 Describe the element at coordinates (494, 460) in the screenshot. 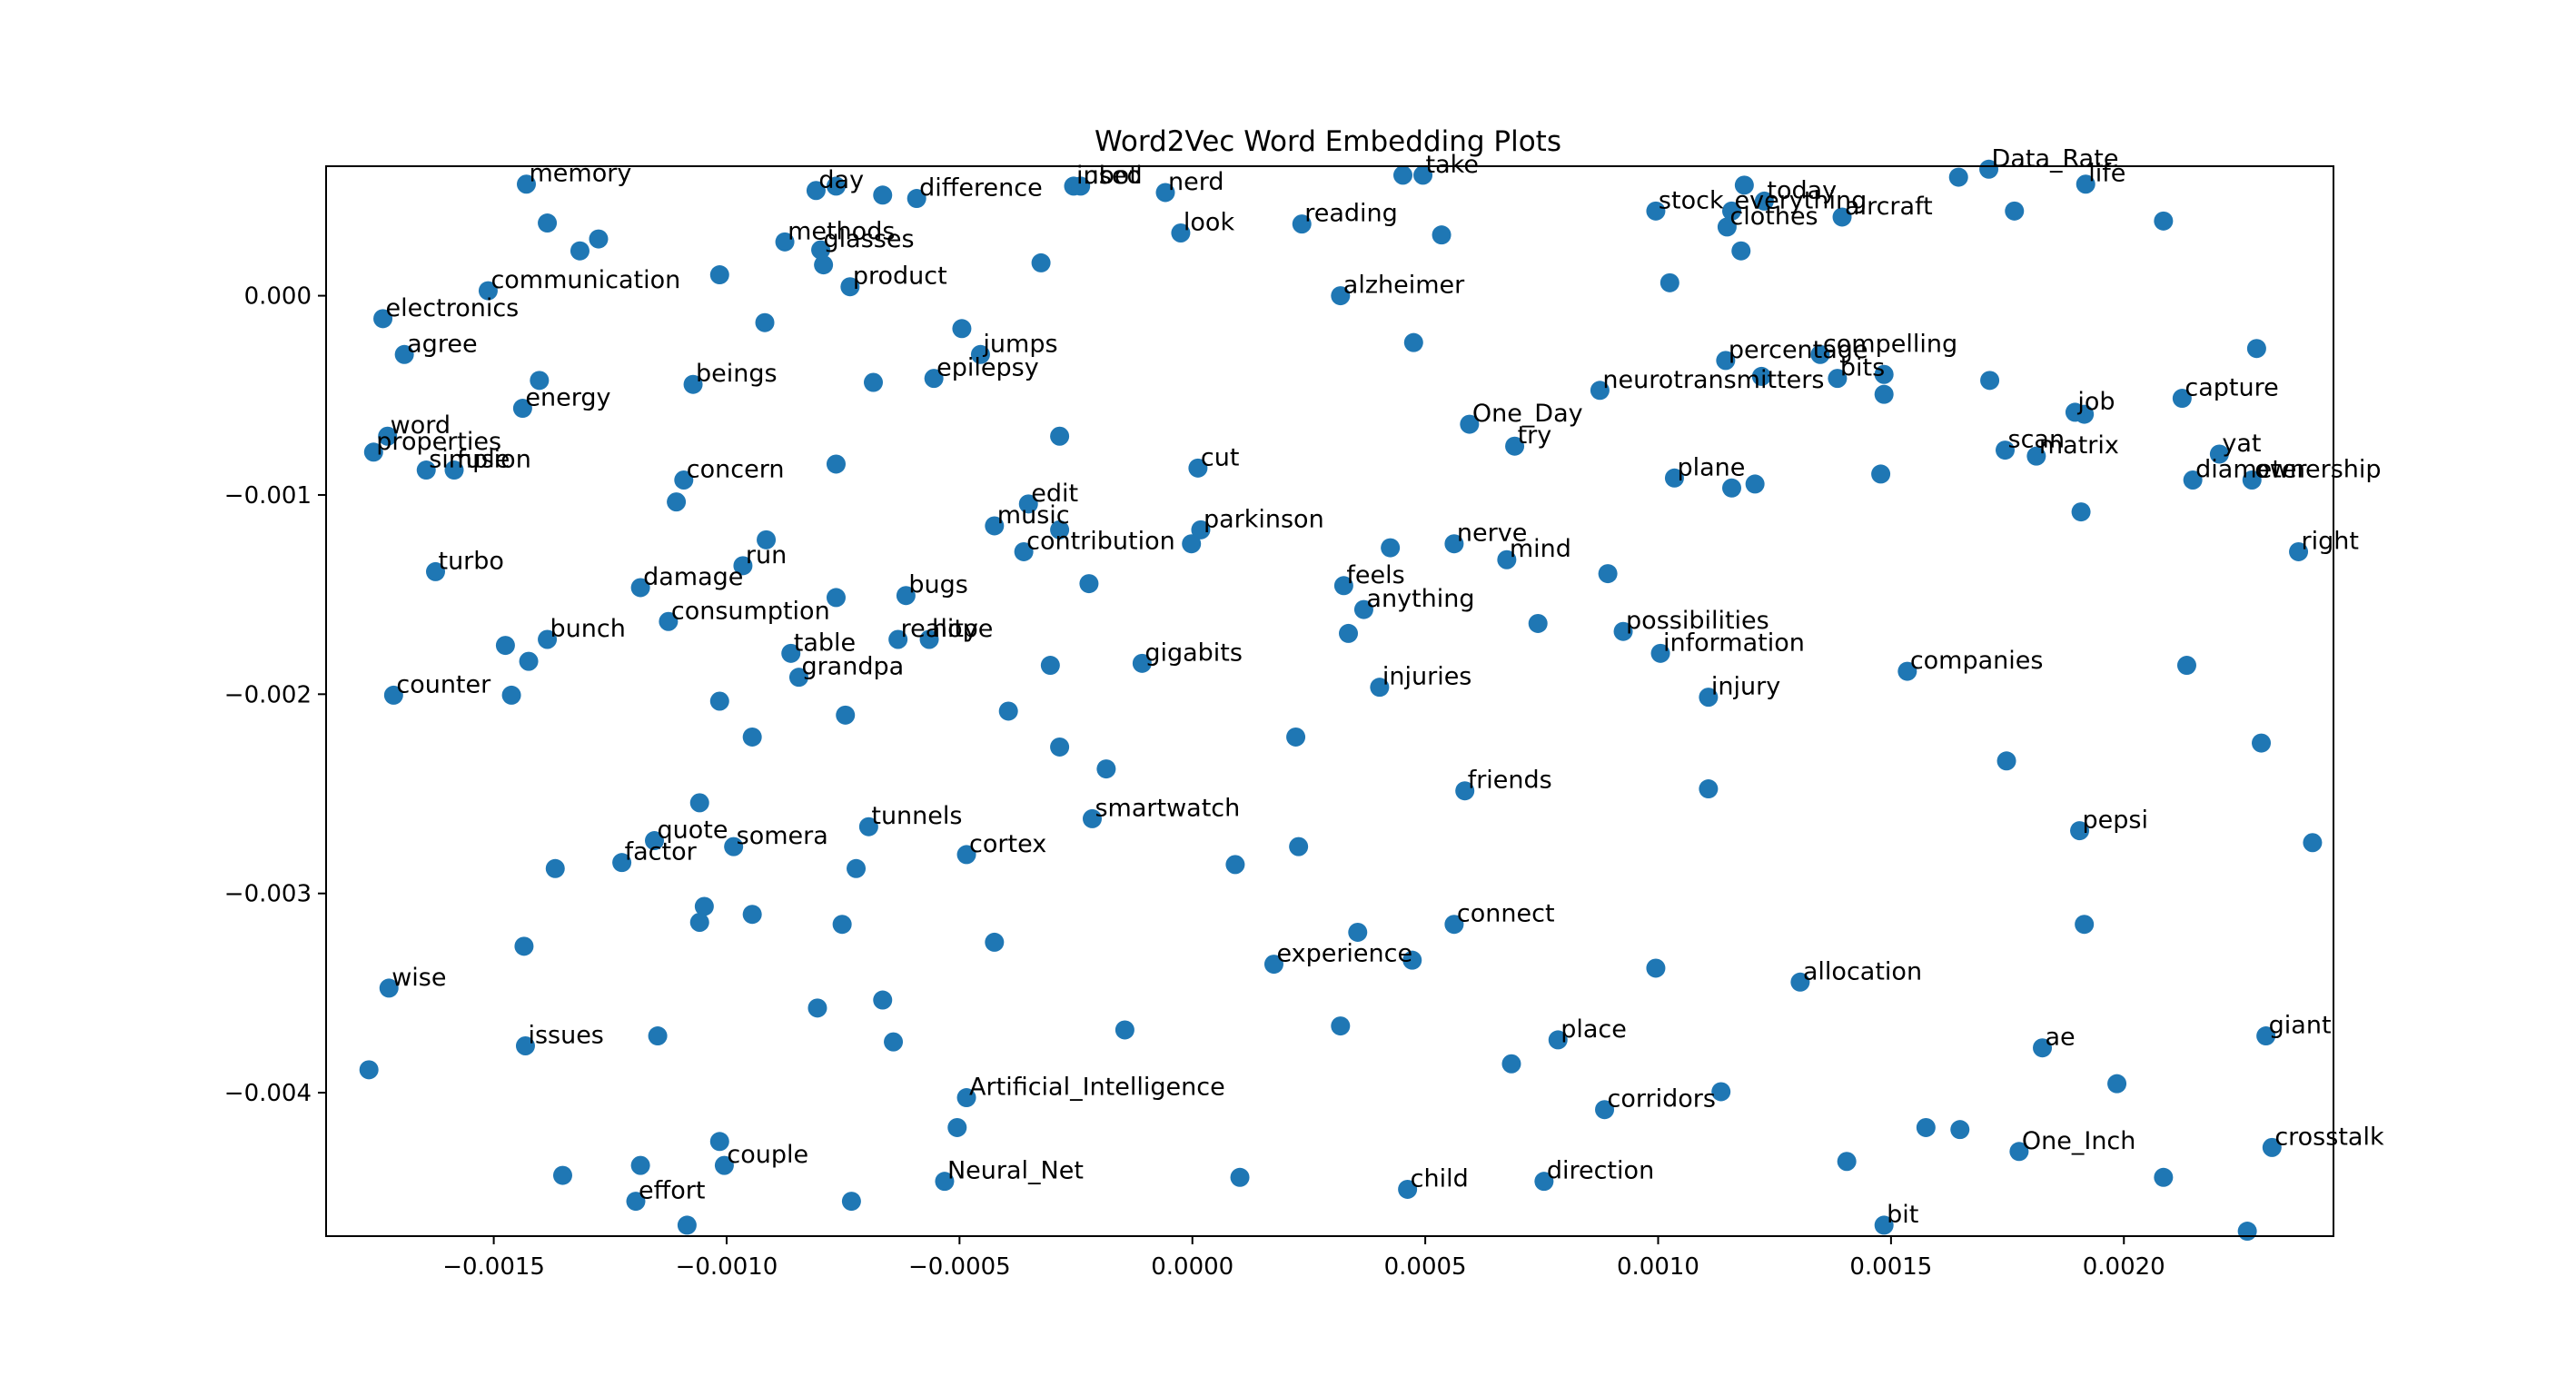

I see `point-label: fusion` at that location.